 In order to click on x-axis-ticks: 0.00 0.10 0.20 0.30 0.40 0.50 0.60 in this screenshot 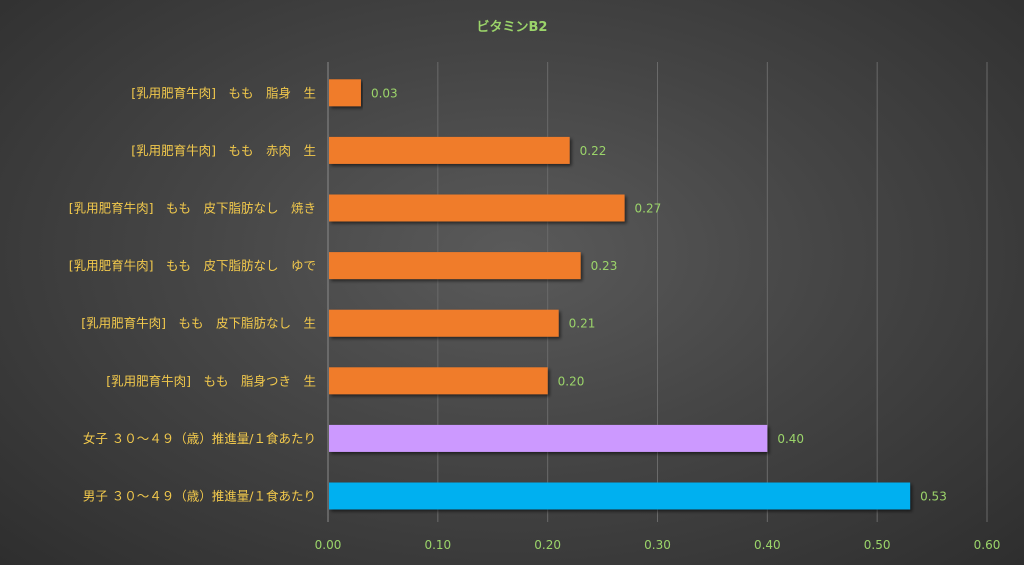, I will do `click(658, 545)`.